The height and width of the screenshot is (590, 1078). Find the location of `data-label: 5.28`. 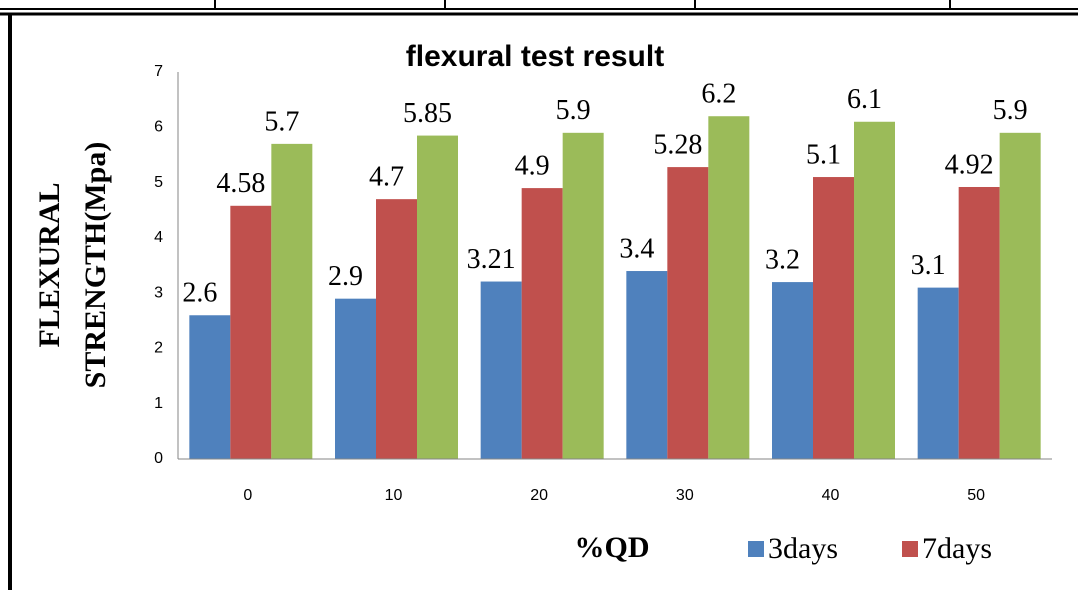

data-label: 5.28 is located at coordinates (677, 145).